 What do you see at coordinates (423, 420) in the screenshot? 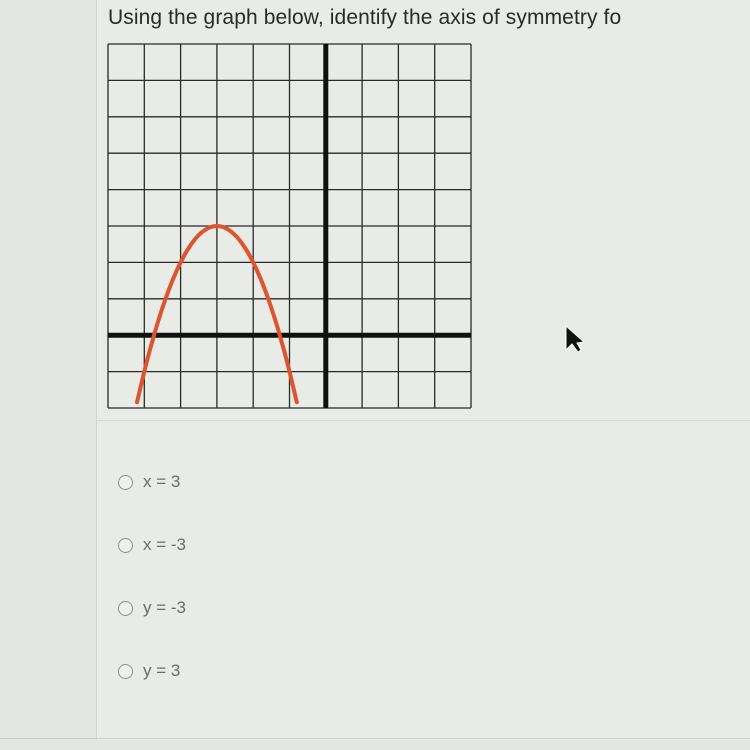
I see `divider` at bounding box center [423, 420].